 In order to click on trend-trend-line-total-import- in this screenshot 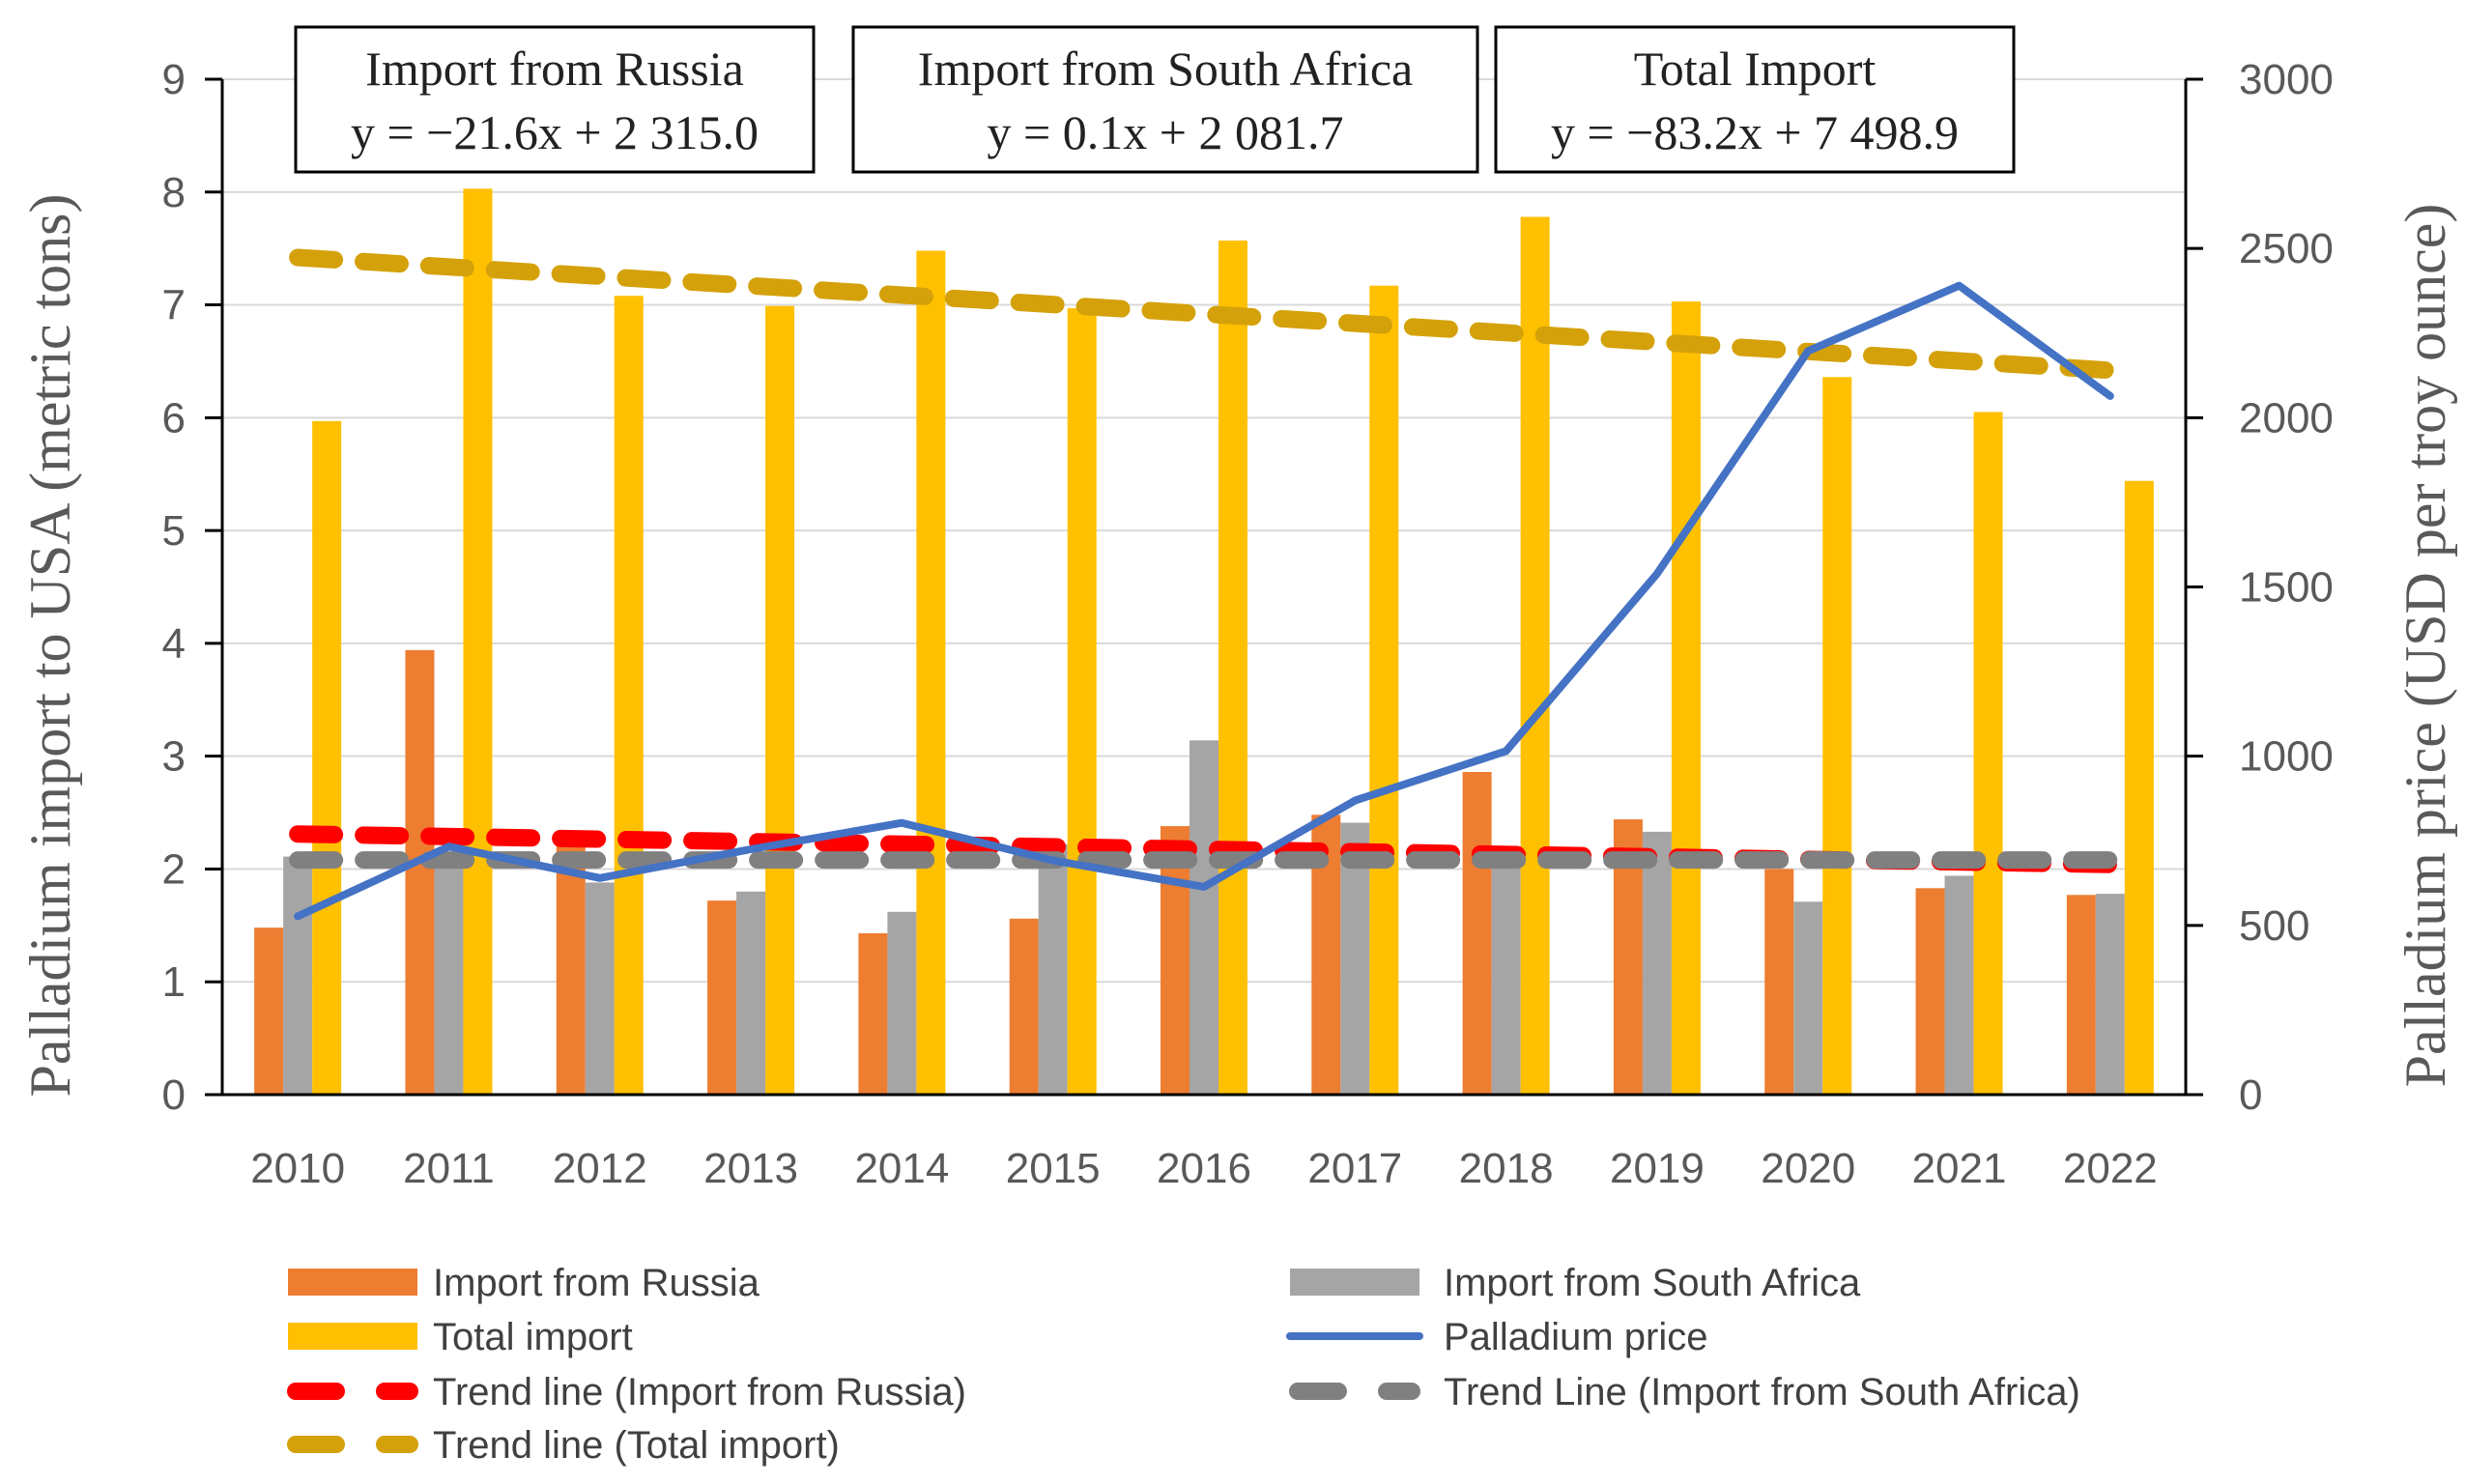, I will do `click(1204, 314)`.